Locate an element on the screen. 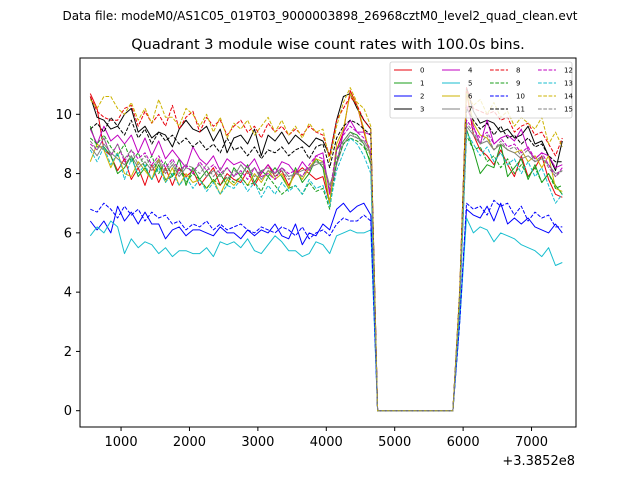 This screenshot has height=480, width=640. y-tick-label: 8 is located at coordinates (68, 174).